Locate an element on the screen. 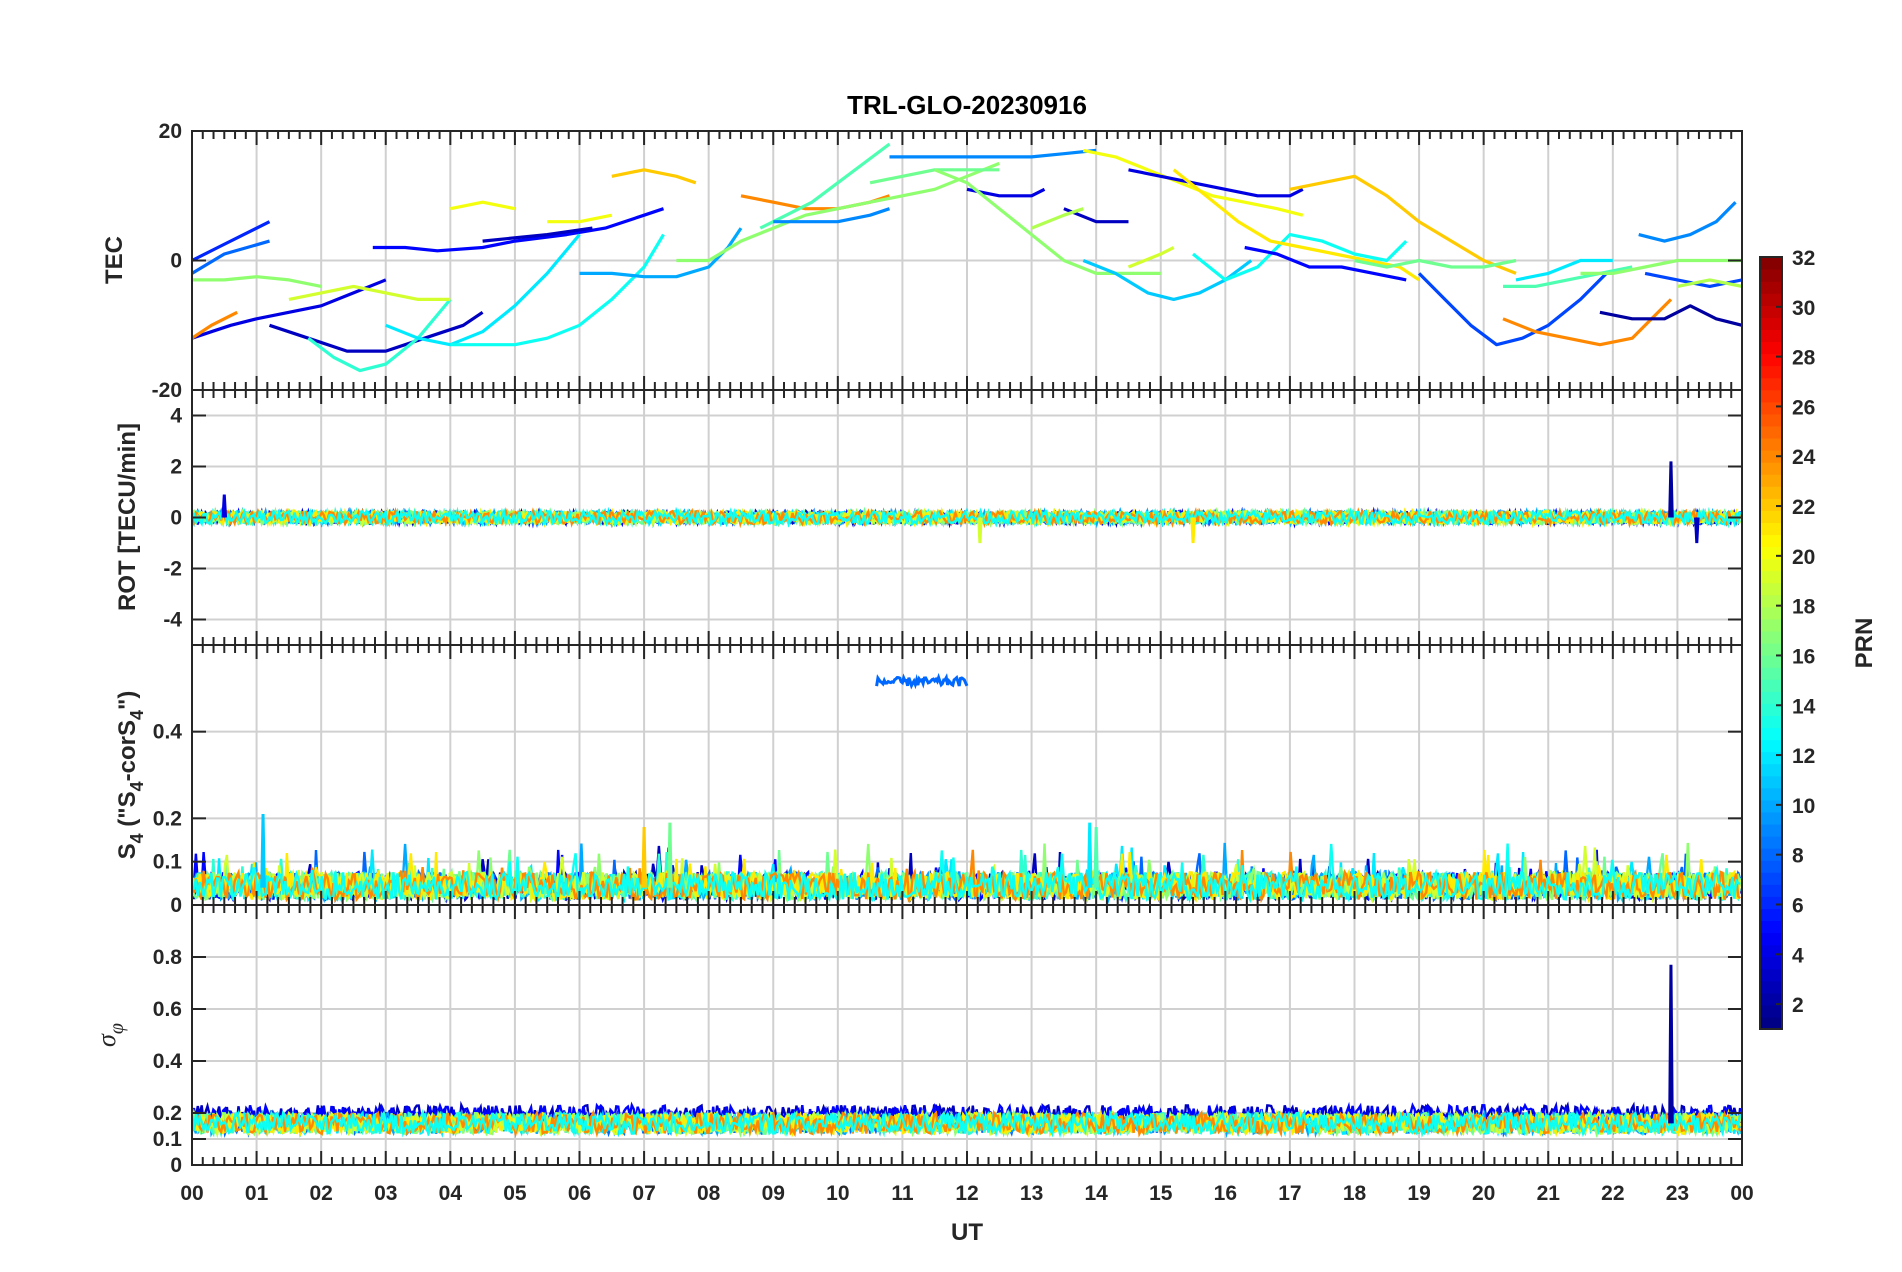 The height and width of the screenshot is (1272, 1902). y-tick-label: 0.8 is located at coordinates (168, 957).